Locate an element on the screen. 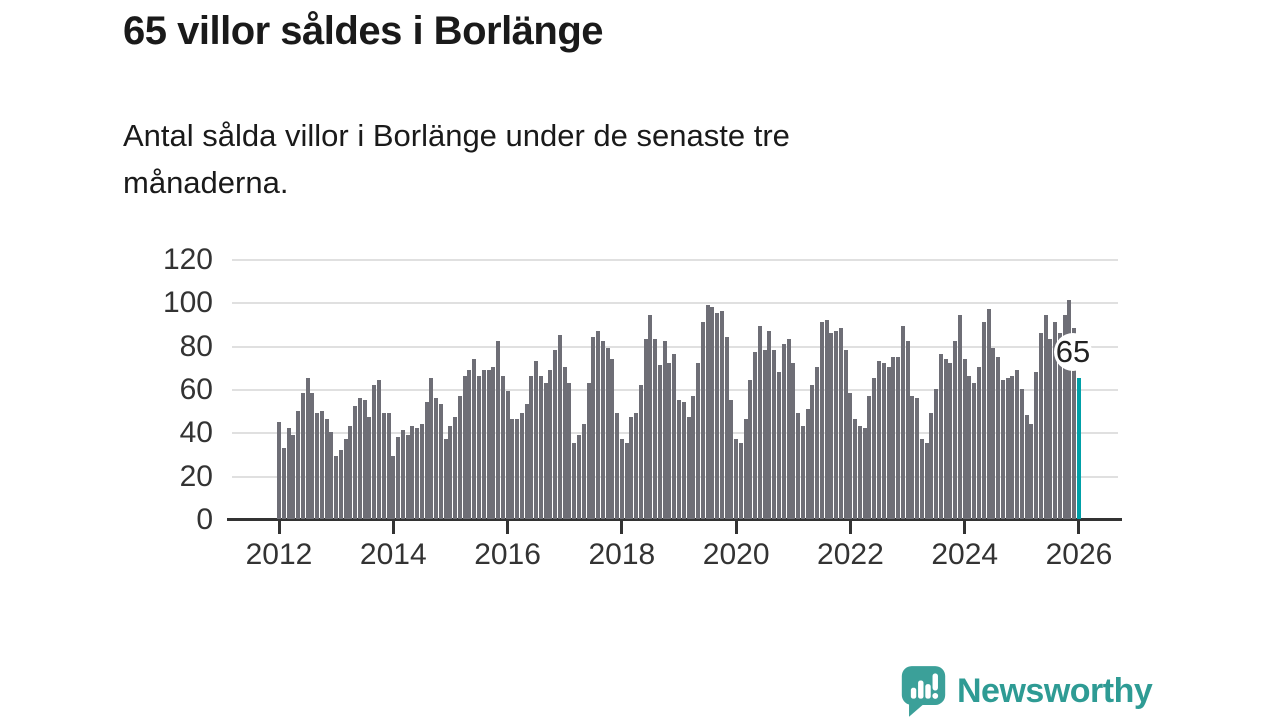 This screenshot has height=720, width=1280. newsworthy-wordmark: Newsworthy is located at coordinates (1055, 690).